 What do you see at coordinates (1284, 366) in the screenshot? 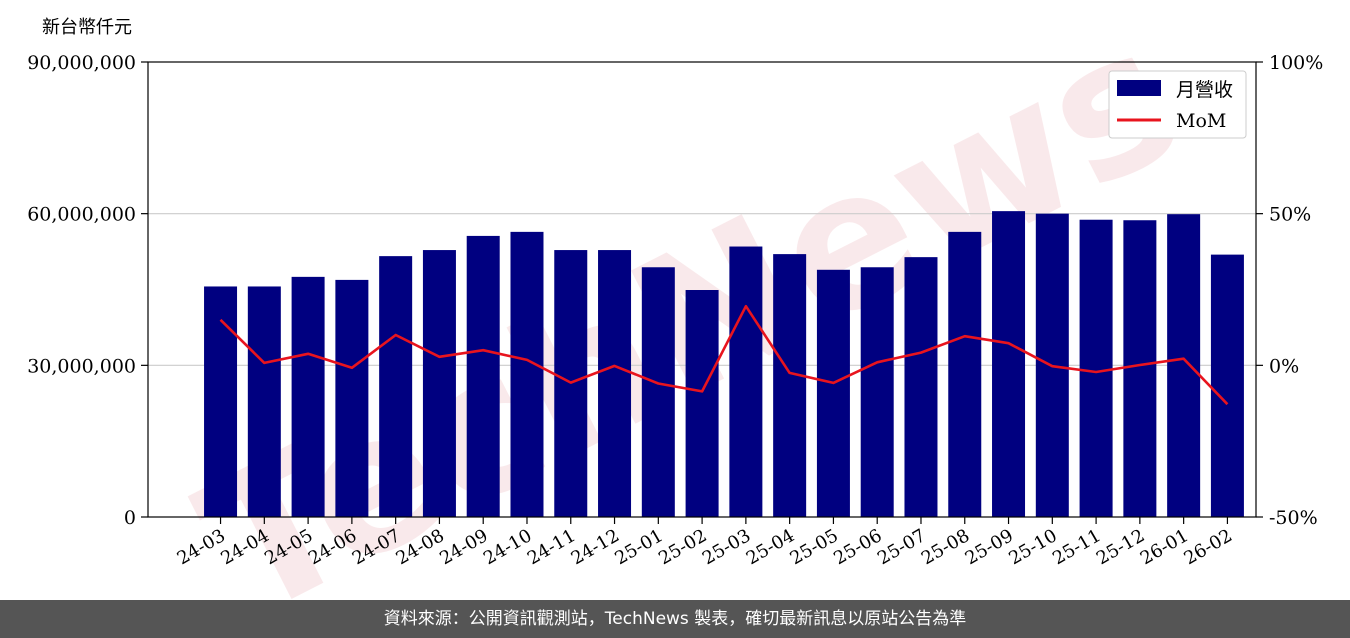
I see `y-right-tick-label: 0%` at bounding box center [1284, 366].